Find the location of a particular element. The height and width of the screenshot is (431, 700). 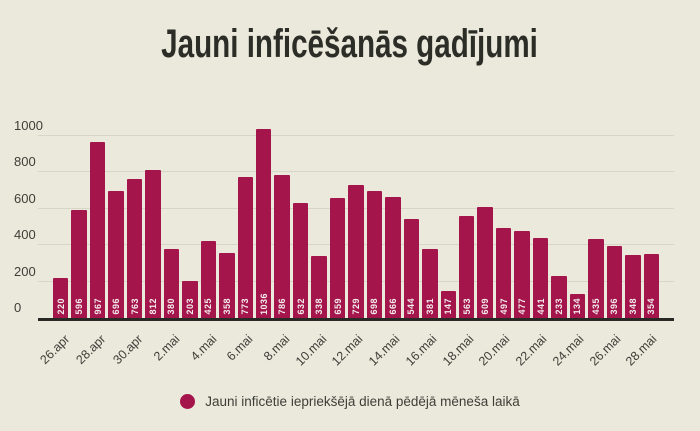

bar-28.mai: 354 is located at coordinates (651, 285).